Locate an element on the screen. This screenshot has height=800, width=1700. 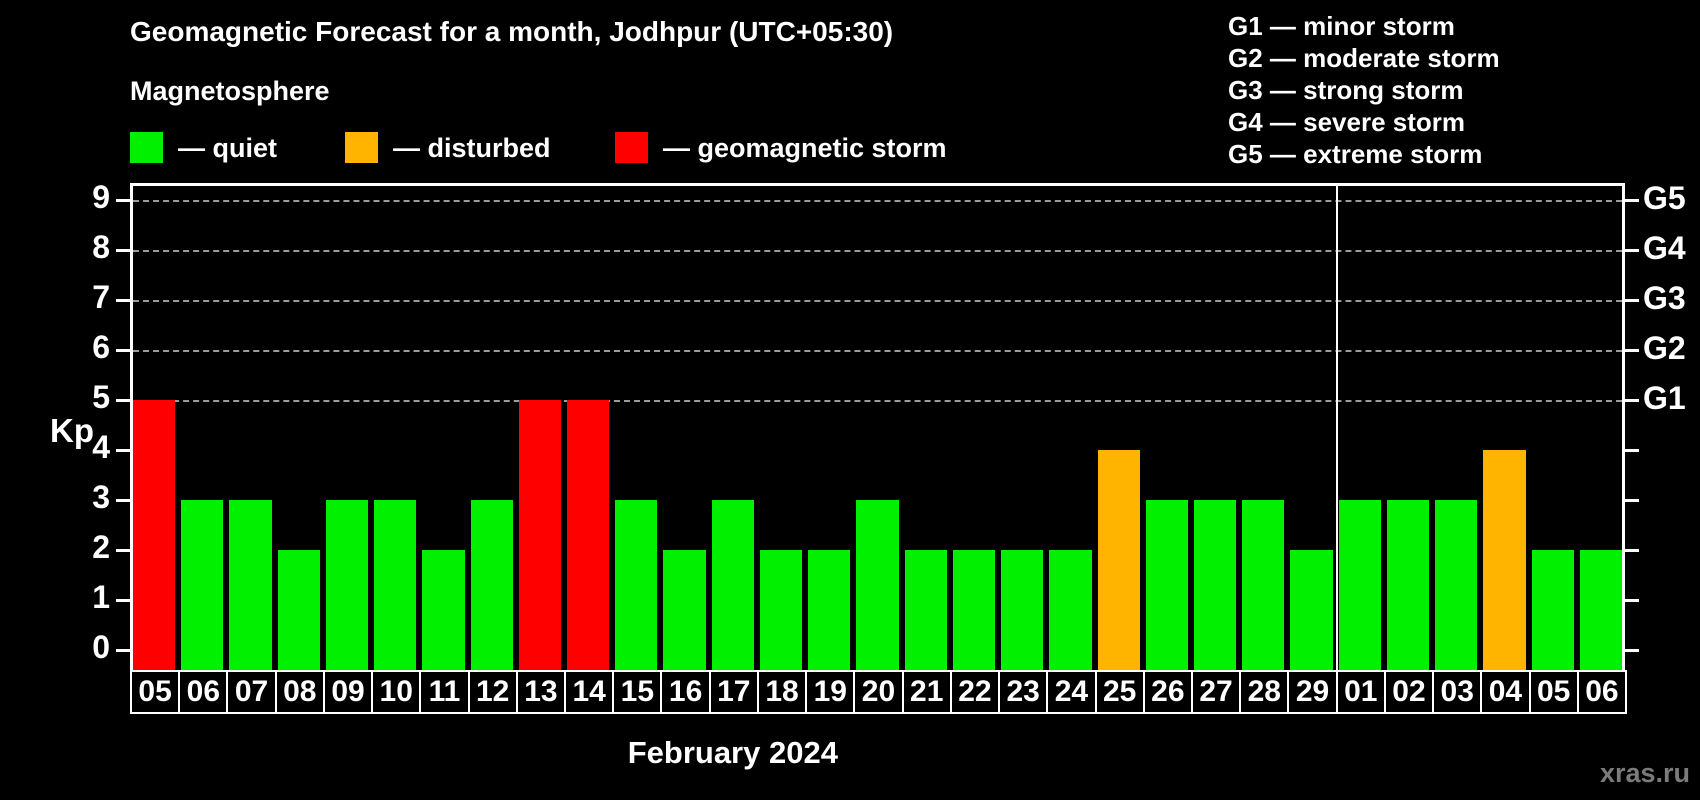
g4-legend-line: G4 — severe storm is located at coordinates (1347, 122).